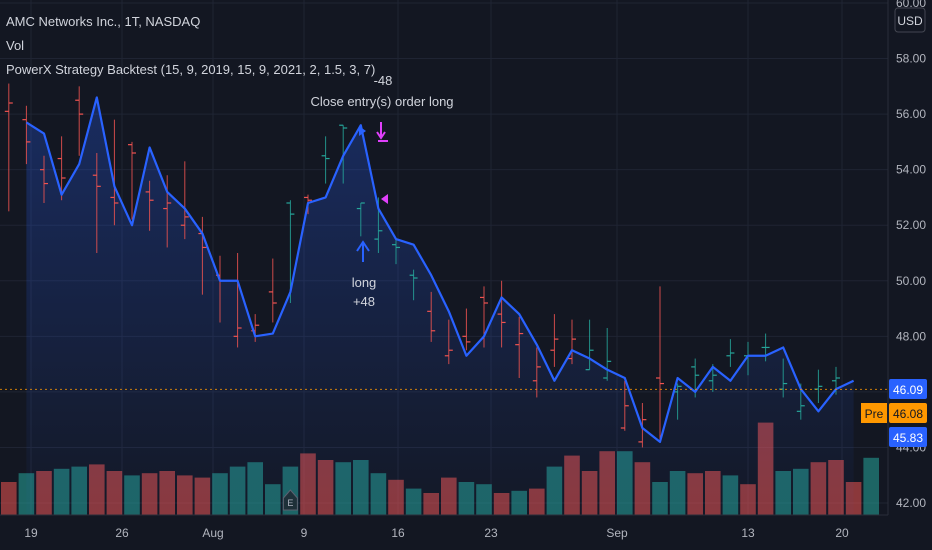 The image size is (932, 550). Describe the element at coordinates (911, 5) in the screenshot. I see `price-tick-label: 60.00` at that location.